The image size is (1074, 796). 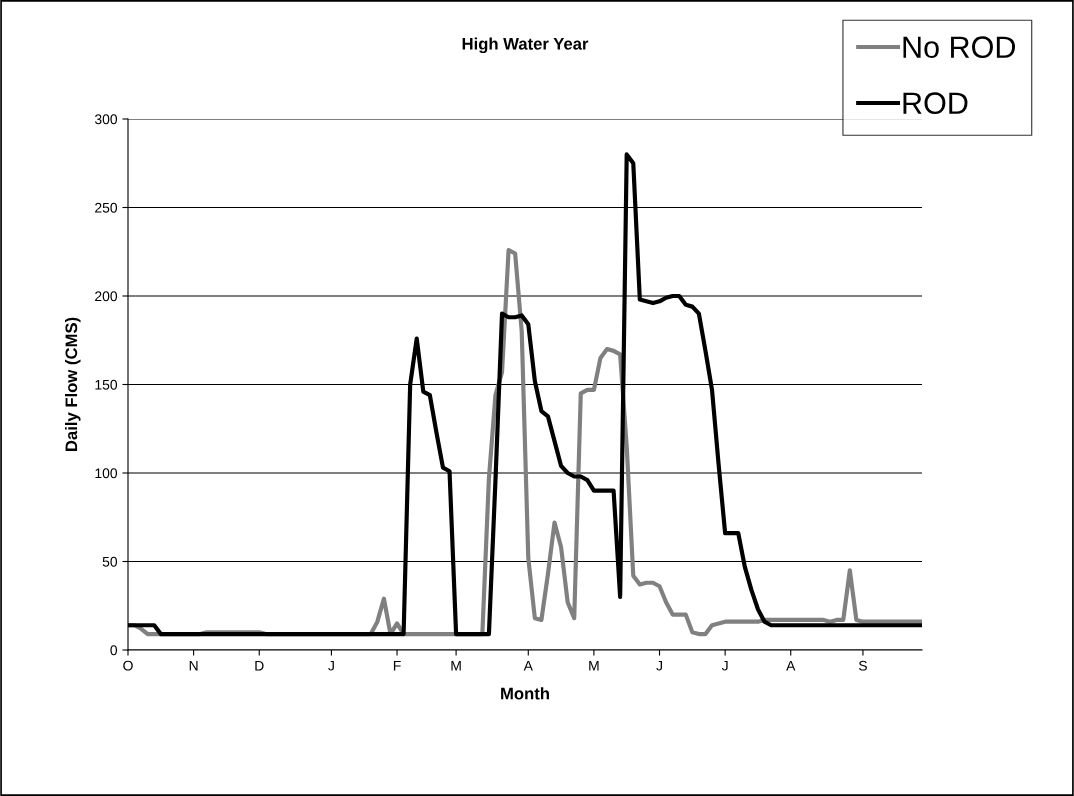 I want to click on x-tick-label: D, so click(x=259, y=665).